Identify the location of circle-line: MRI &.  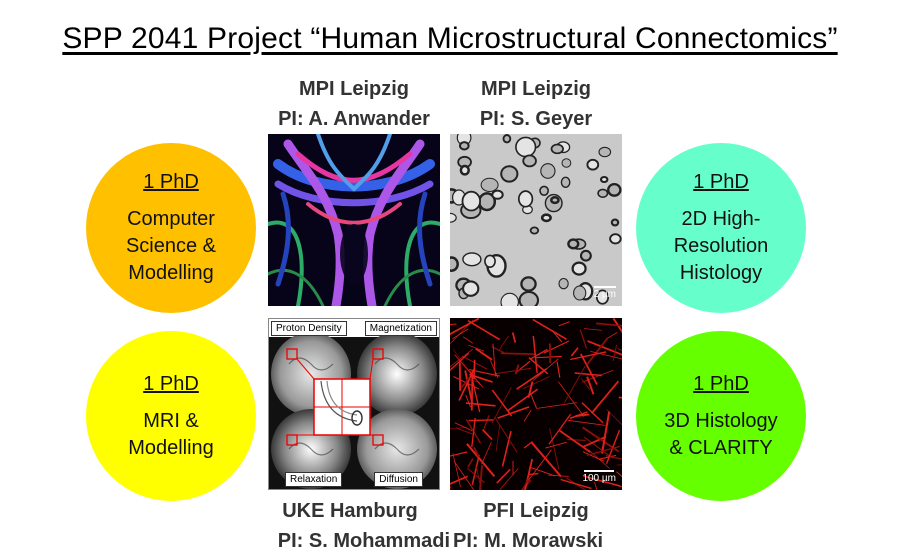
(171, 420).